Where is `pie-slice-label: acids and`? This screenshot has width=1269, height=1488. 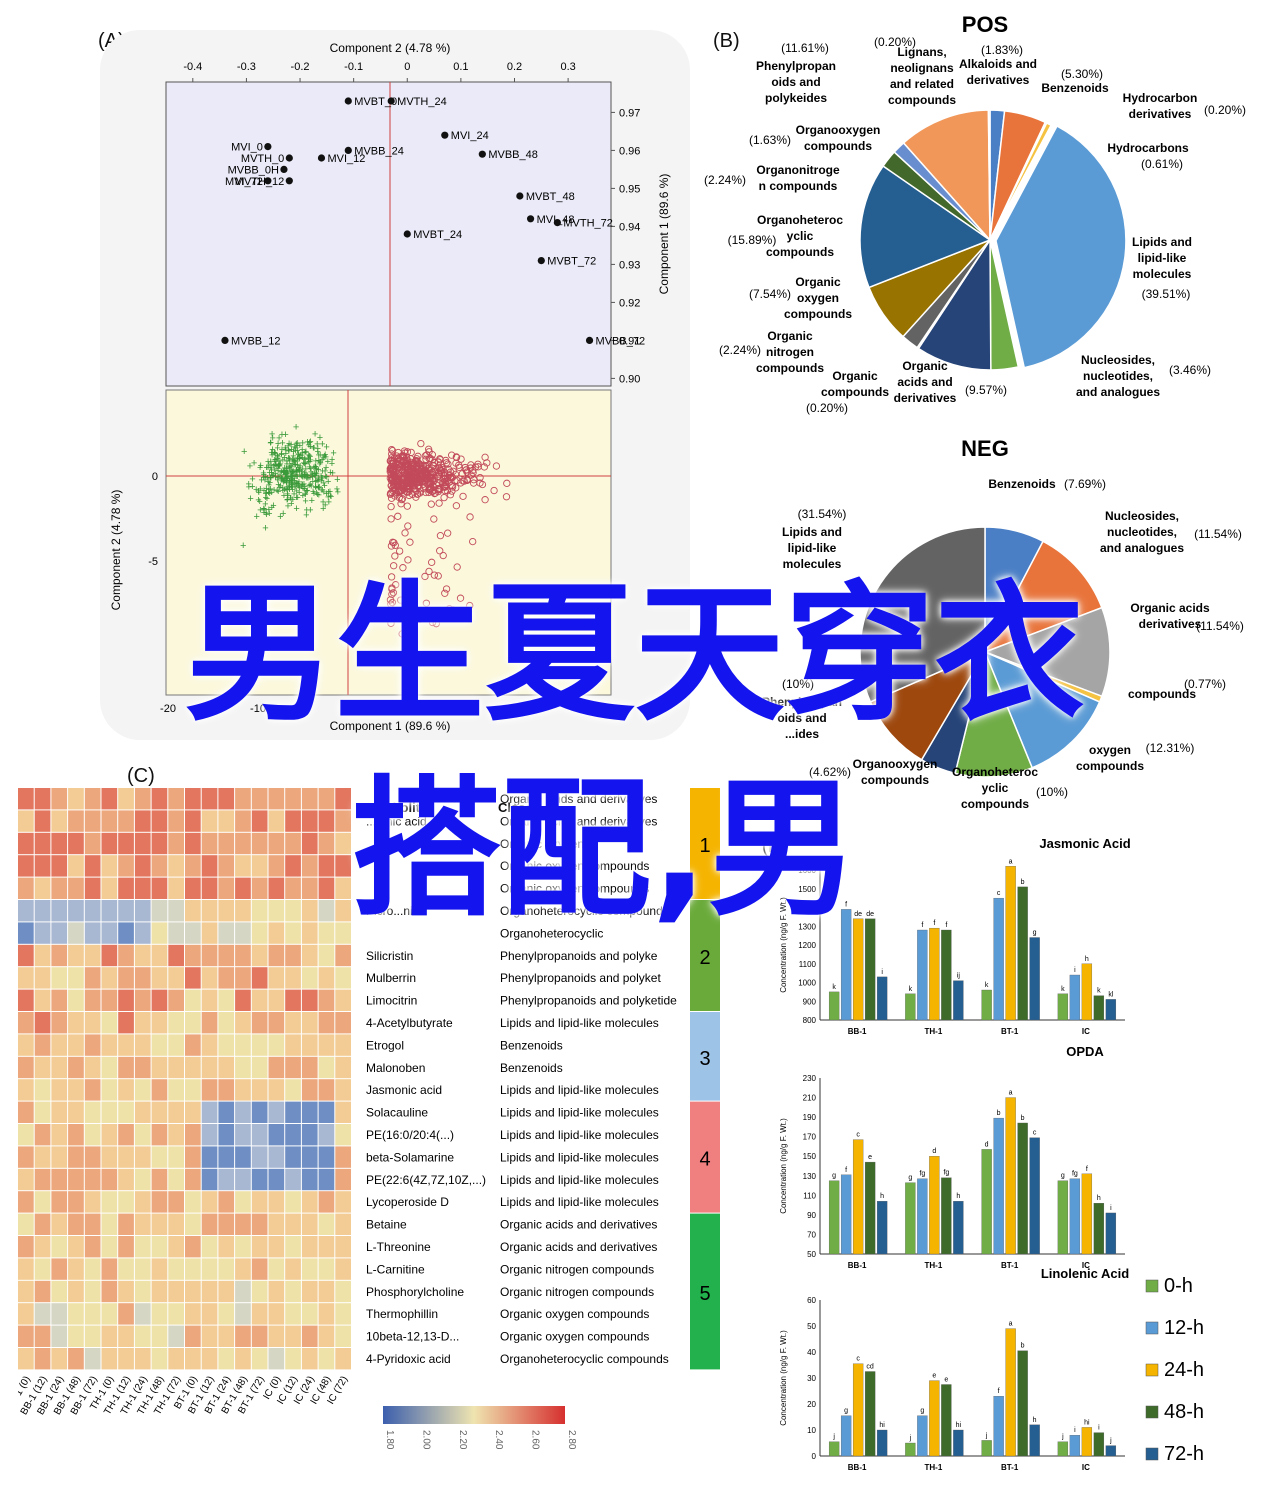
pie-slice-label: acids and is located at coordinates (924, 382).